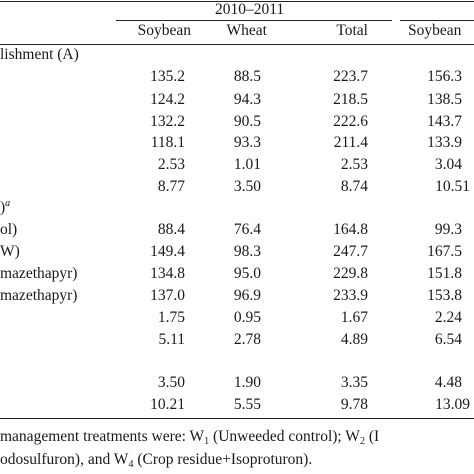 The height and width of the screenshot is (474, 474). What do you see at coordinates (247, 164) in the screenshot?
I see `cell-wheat: 1.01` at bounding box center [247, 164].